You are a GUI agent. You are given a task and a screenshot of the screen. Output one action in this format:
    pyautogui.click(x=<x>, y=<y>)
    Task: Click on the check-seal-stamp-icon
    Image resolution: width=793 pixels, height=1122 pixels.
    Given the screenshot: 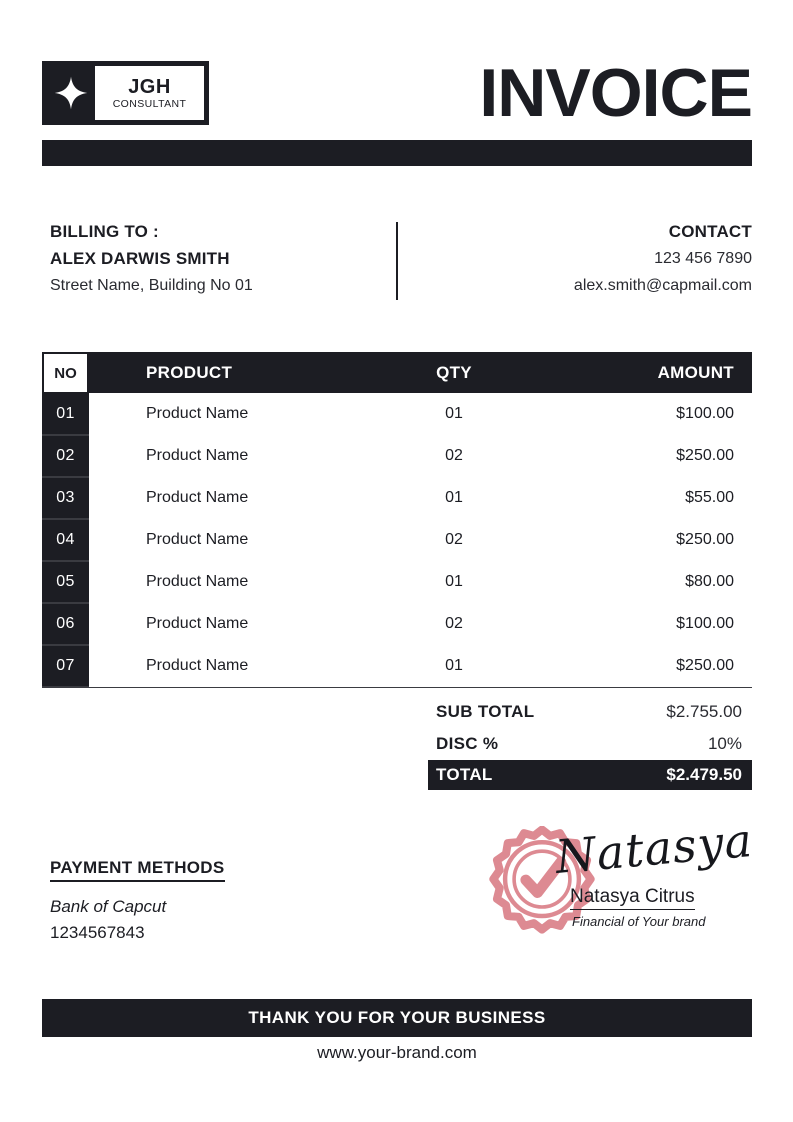 What is the action you would take?
    pyautogui.click(x=542, y=879)
    